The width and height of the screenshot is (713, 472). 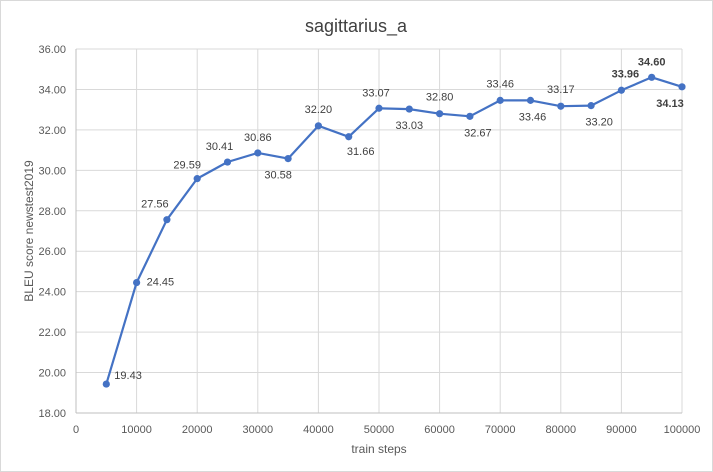 I want to click on data-label: 33.03, so click(x=410, y=126).